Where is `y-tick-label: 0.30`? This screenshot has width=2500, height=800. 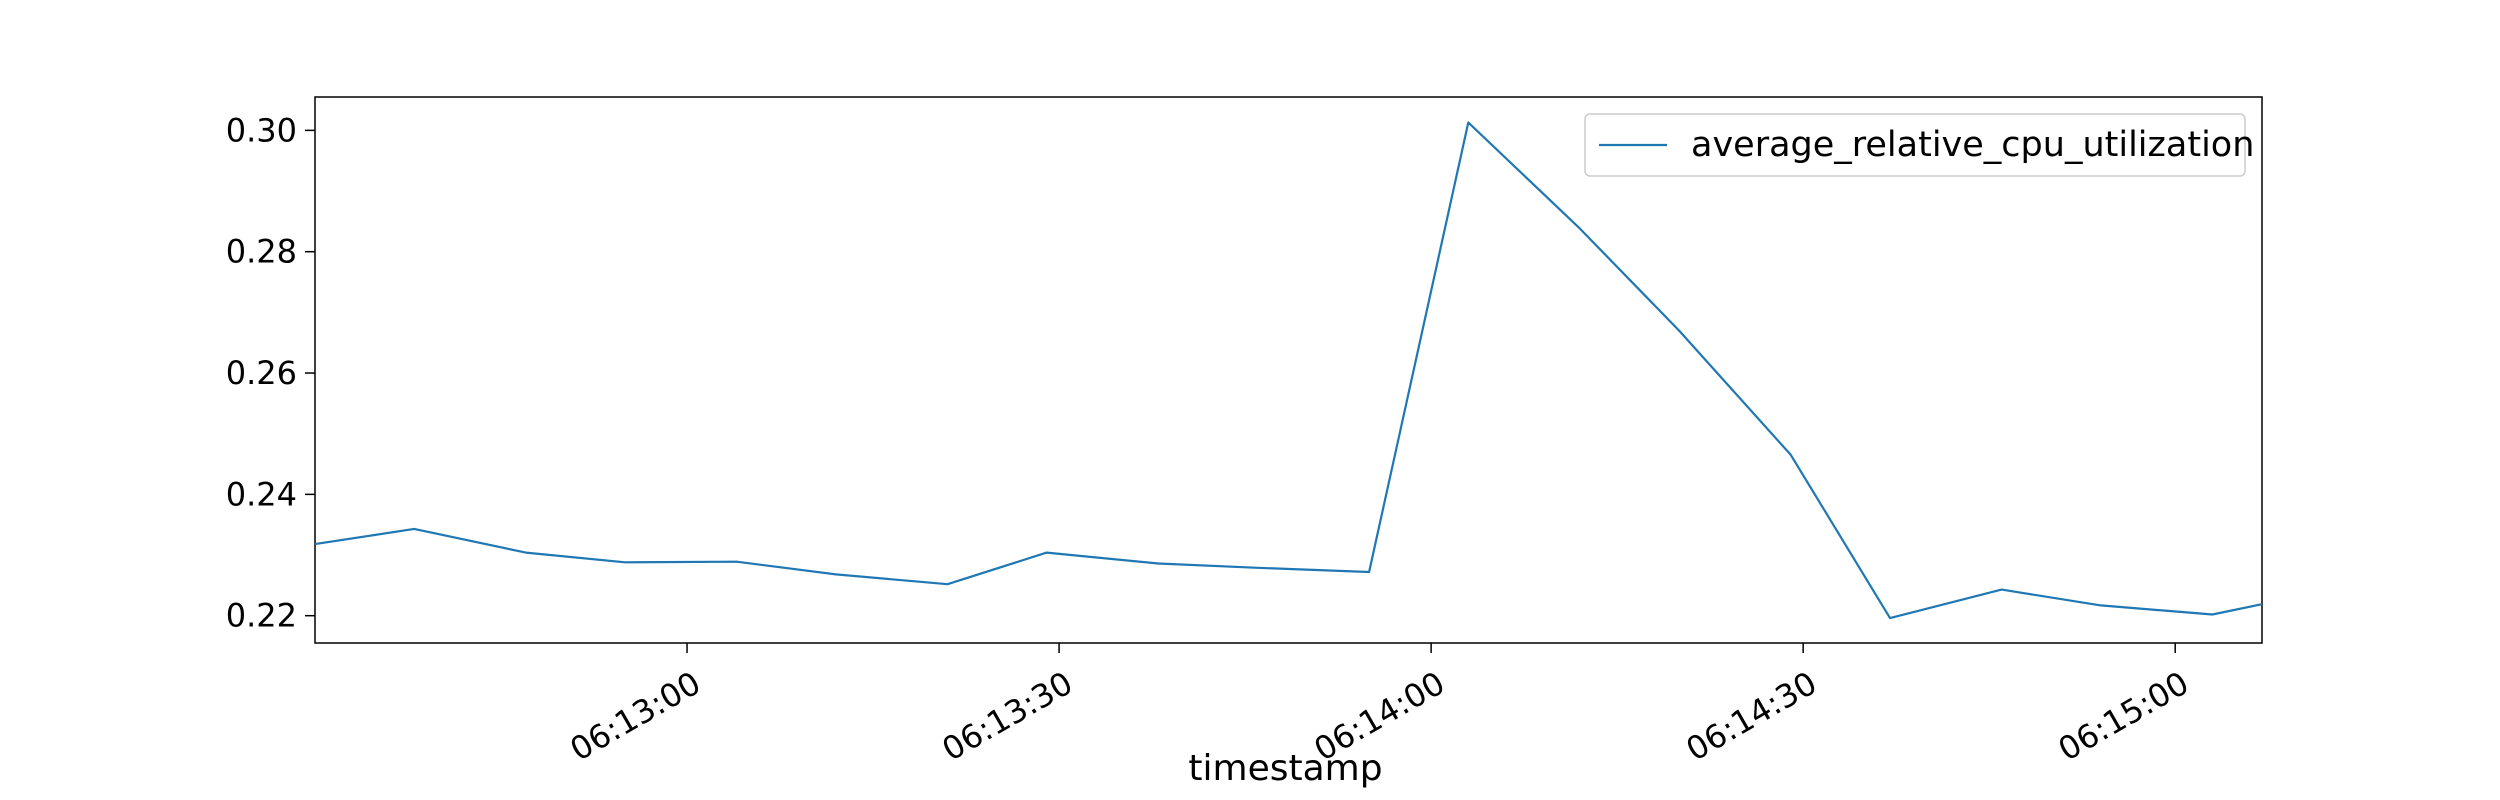
y-tick-label: 0.30 is located at coordinates (261, 130).